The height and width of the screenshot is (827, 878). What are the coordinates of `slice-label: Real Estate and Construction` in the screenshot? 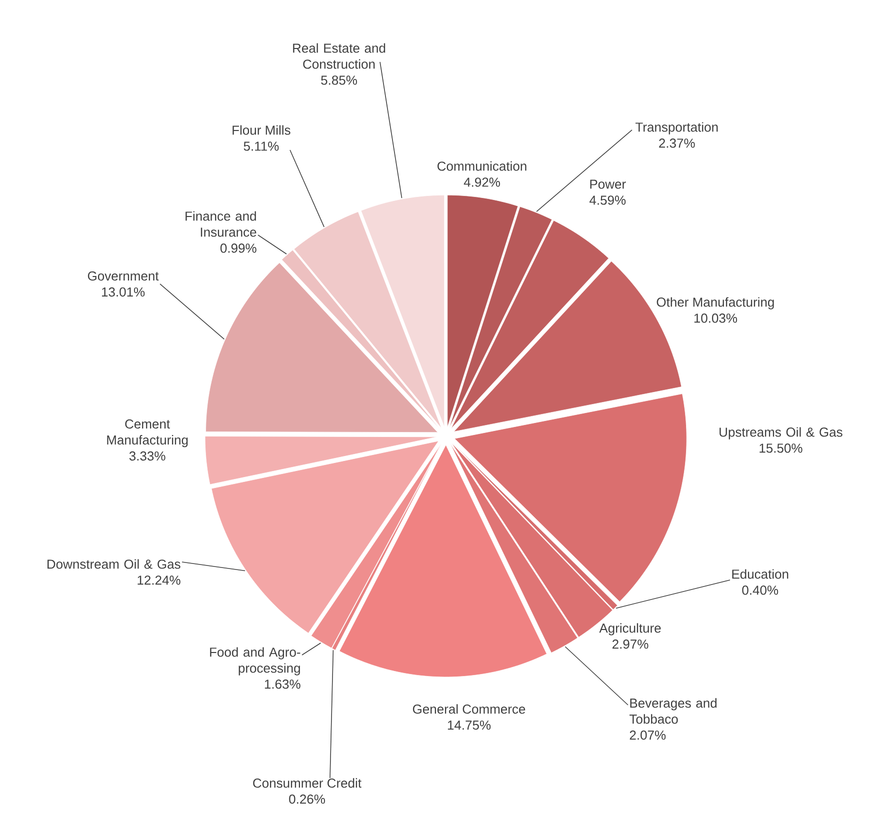 It's located at (339, 56).